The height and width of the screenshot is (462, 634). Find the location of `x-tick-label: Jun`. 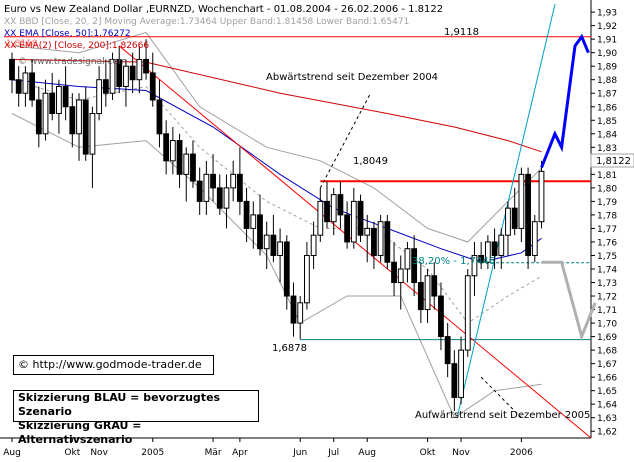

x-tick-label: Jun is located at coordinates (299, 453).